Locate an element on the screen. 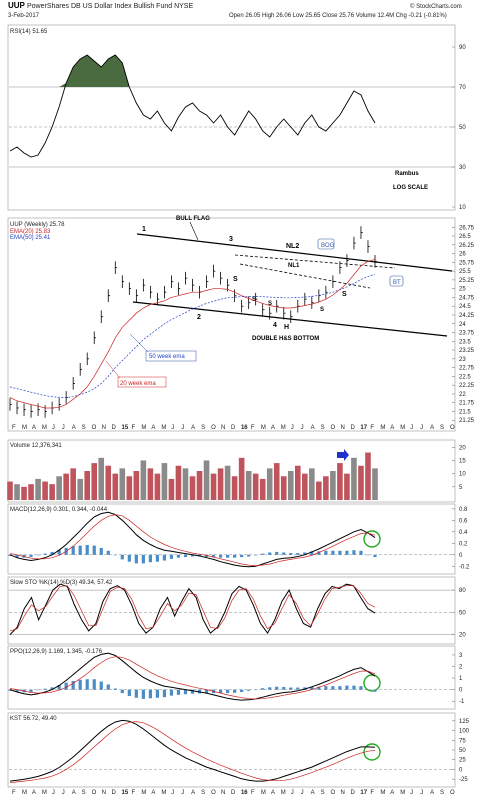 This screenshot has width=485, height=800. sto-panel is located at coordinates (231, 610).